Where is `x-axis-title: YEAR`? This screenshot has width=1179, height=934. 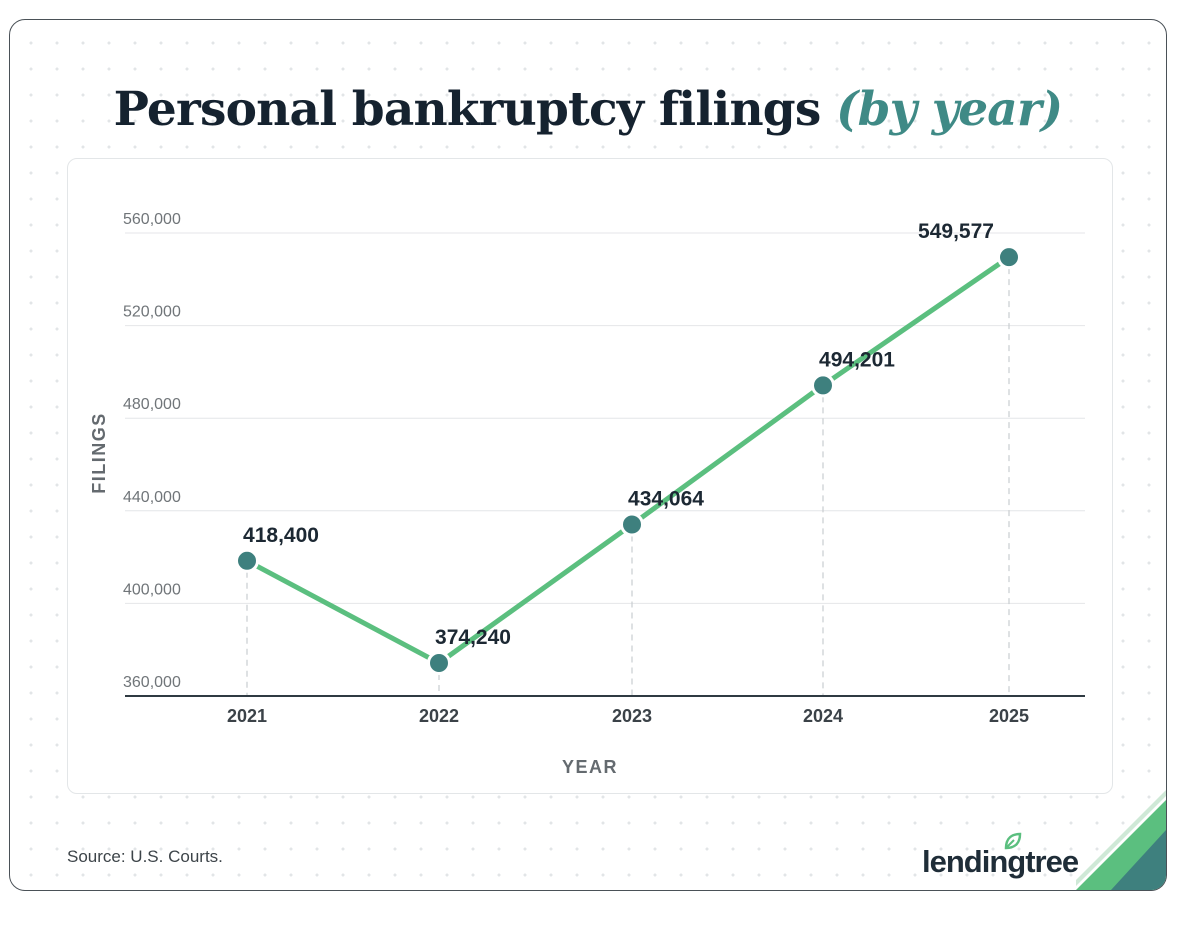 x-axis-title: YEAR is located at coordinates (590, 767).